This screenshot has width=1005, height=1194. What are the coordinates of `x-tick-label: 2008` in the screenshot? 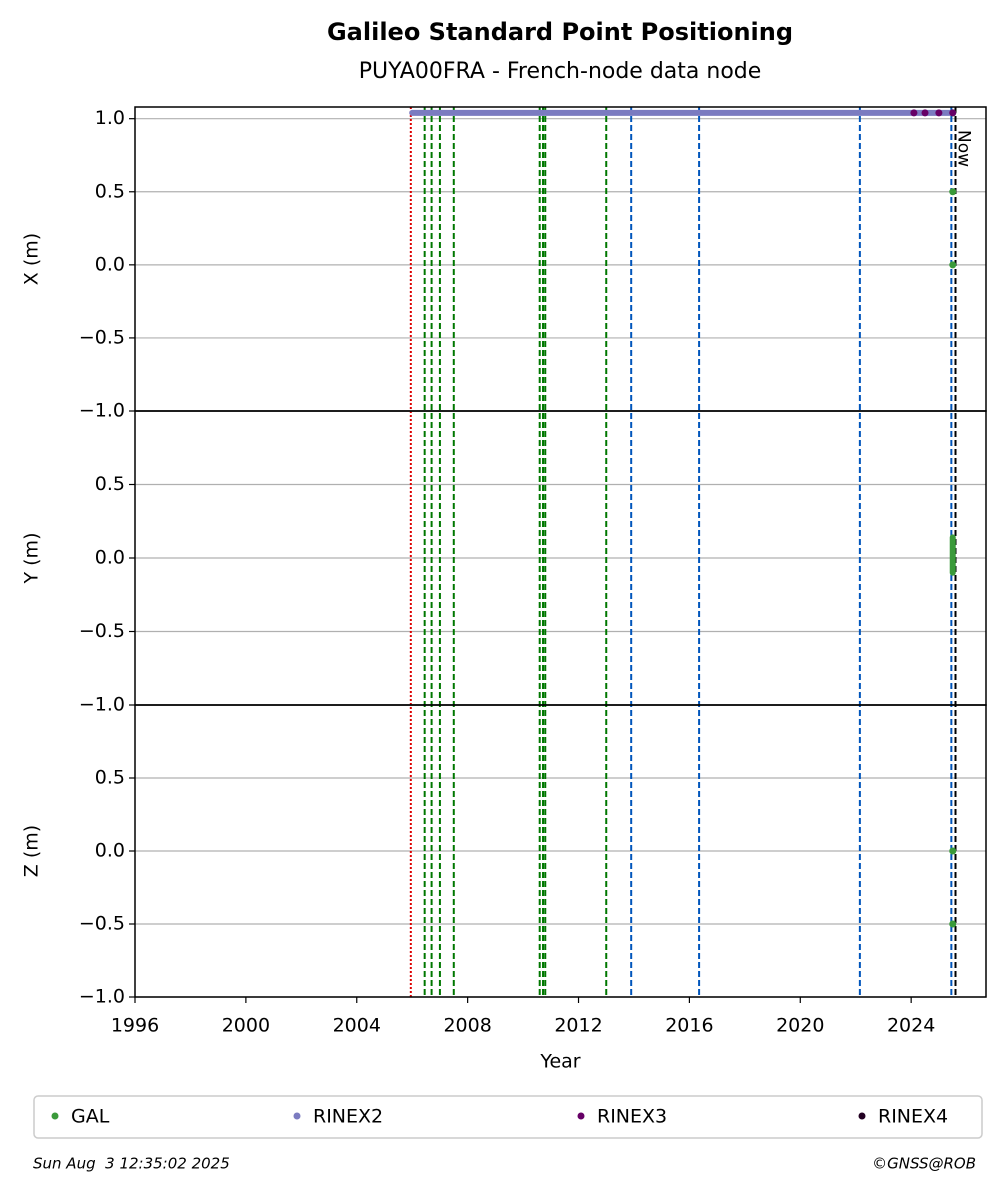 It's located at (467, 1026).